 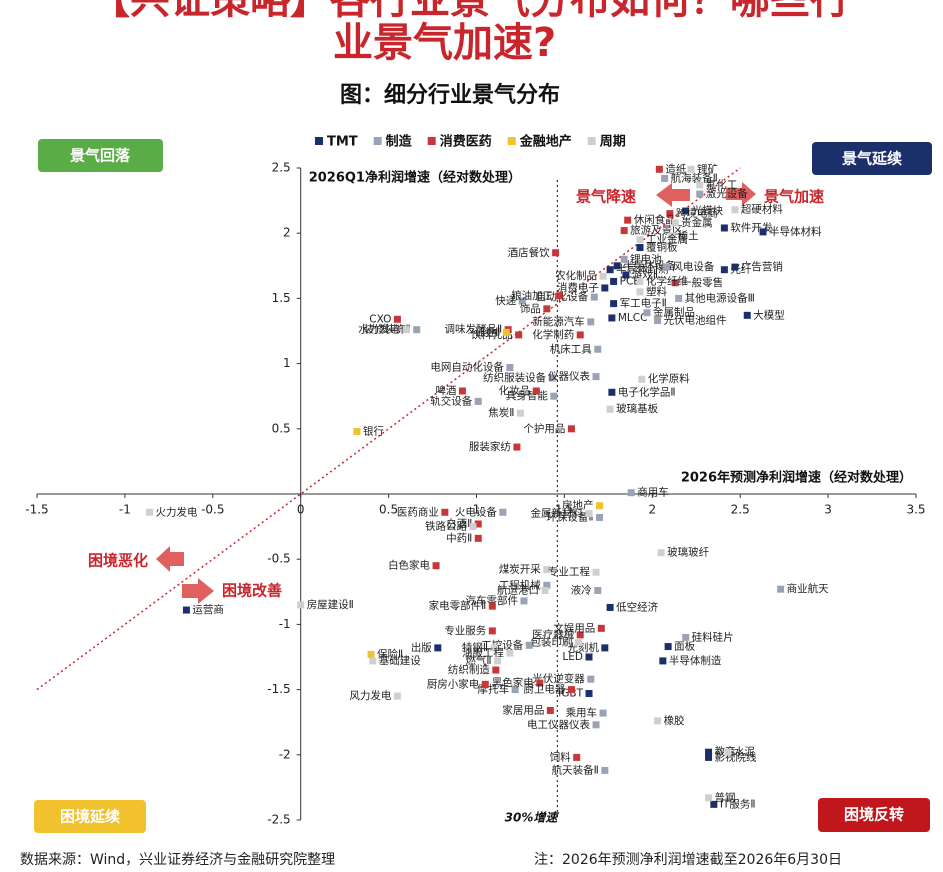 What do you see at coordinates (574, 627) in the screenshot?
I see `point-label: 文娱用品` at bounding box center [574, 627].